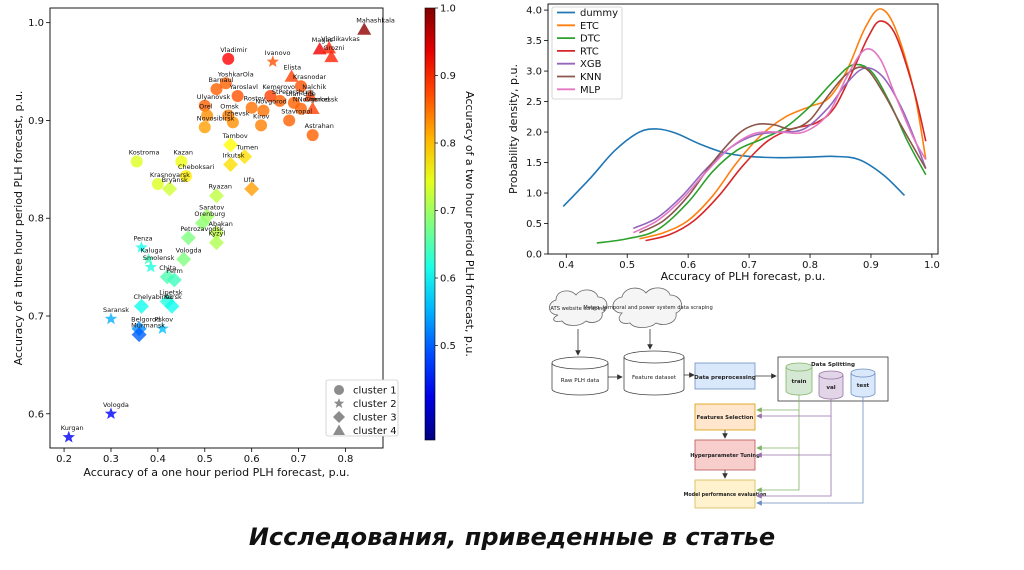 The width and height of the screenshot is (1024, 570). I want to click on legend-marker-circle, so click(339, 390).